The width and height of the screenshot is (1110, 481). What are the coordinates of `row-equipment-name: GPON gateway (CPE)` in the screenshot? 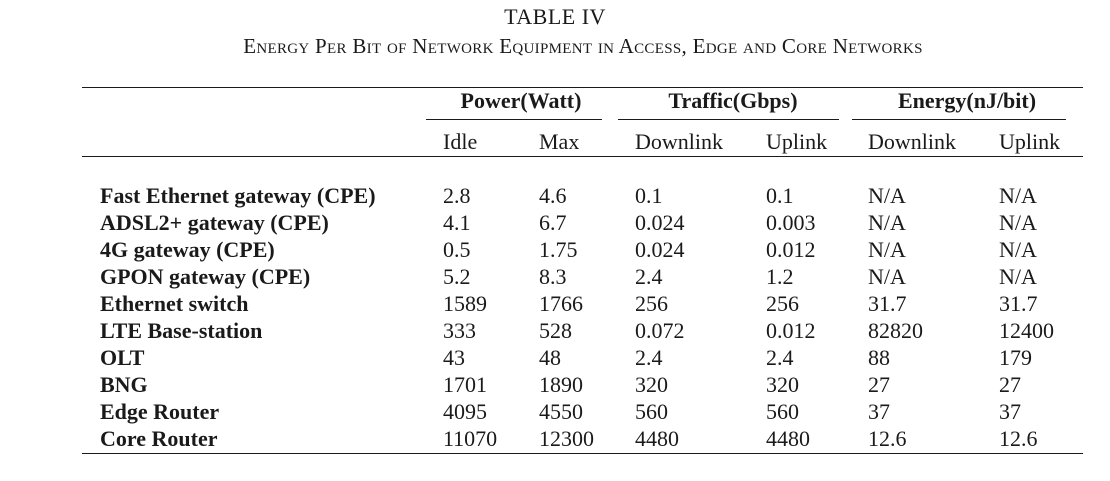 It's located at (205, 276).